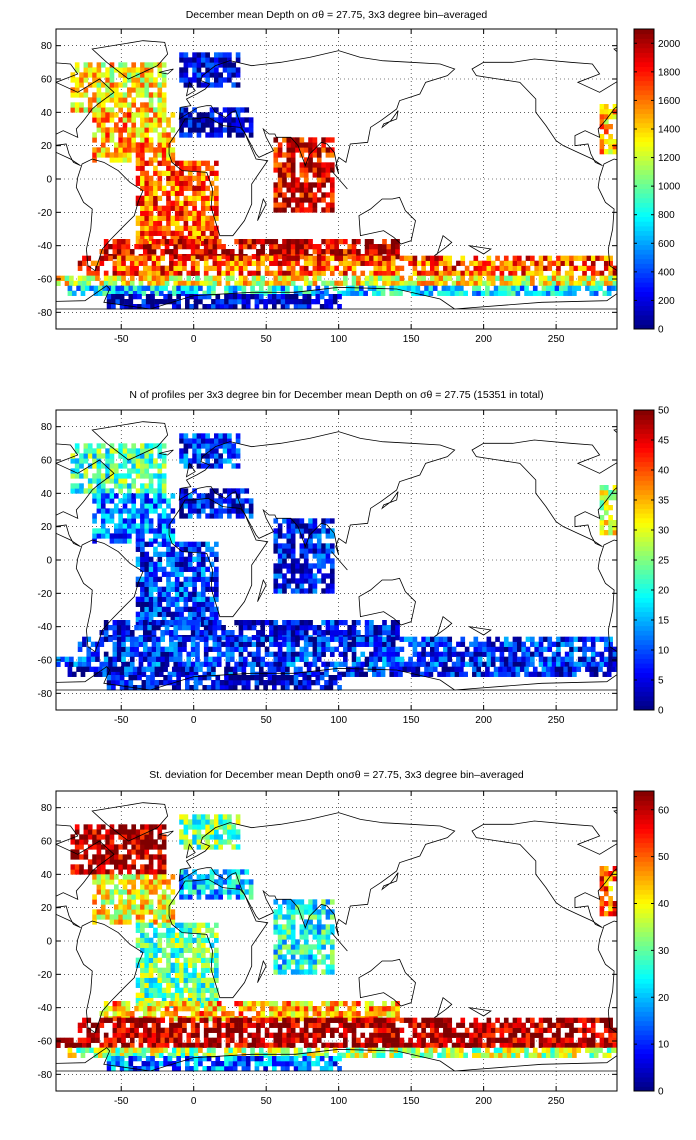 The height and width of the screenshot is (1140, 696). What do you see at coordinates (45, 594) in the screenshot?
I see `y-tick-label: -20` at bounding box center [45, 594].